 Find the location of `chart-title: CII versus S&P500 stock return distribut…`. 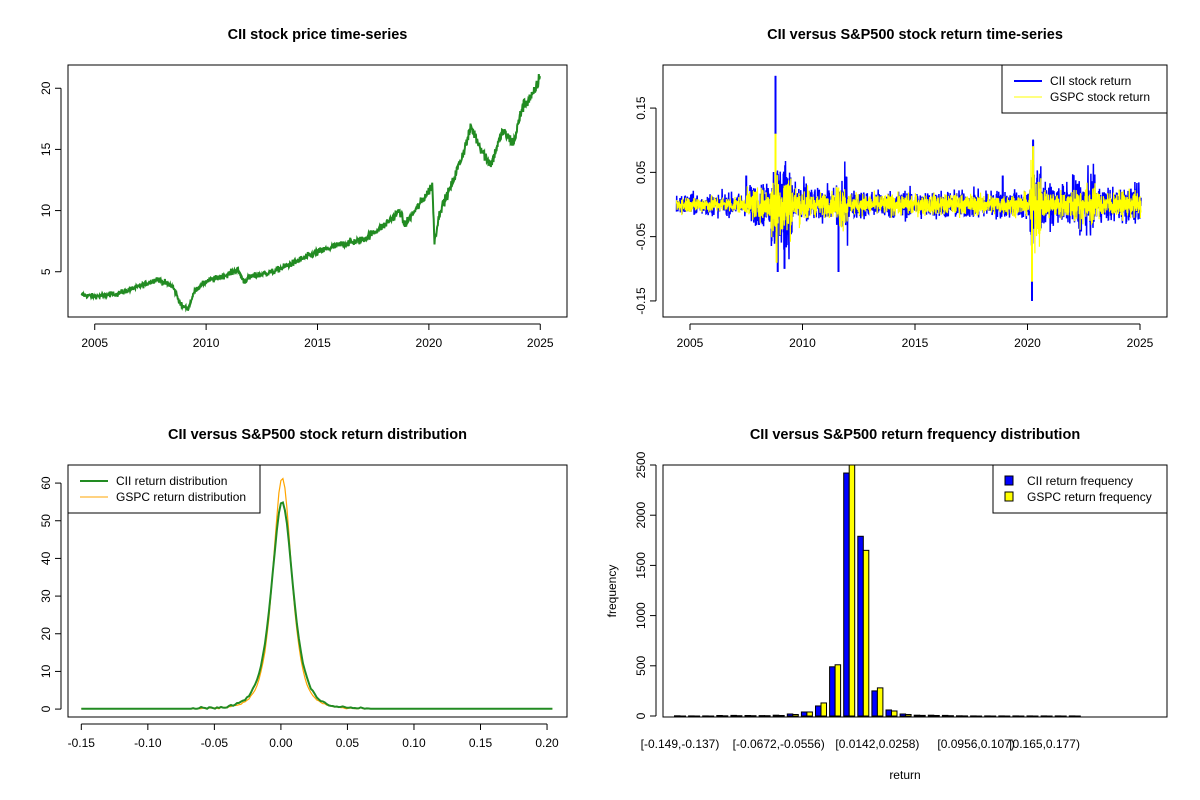

chart-title: CII versus S&P500 stock return distribut… is located at coordinates (317, 435).